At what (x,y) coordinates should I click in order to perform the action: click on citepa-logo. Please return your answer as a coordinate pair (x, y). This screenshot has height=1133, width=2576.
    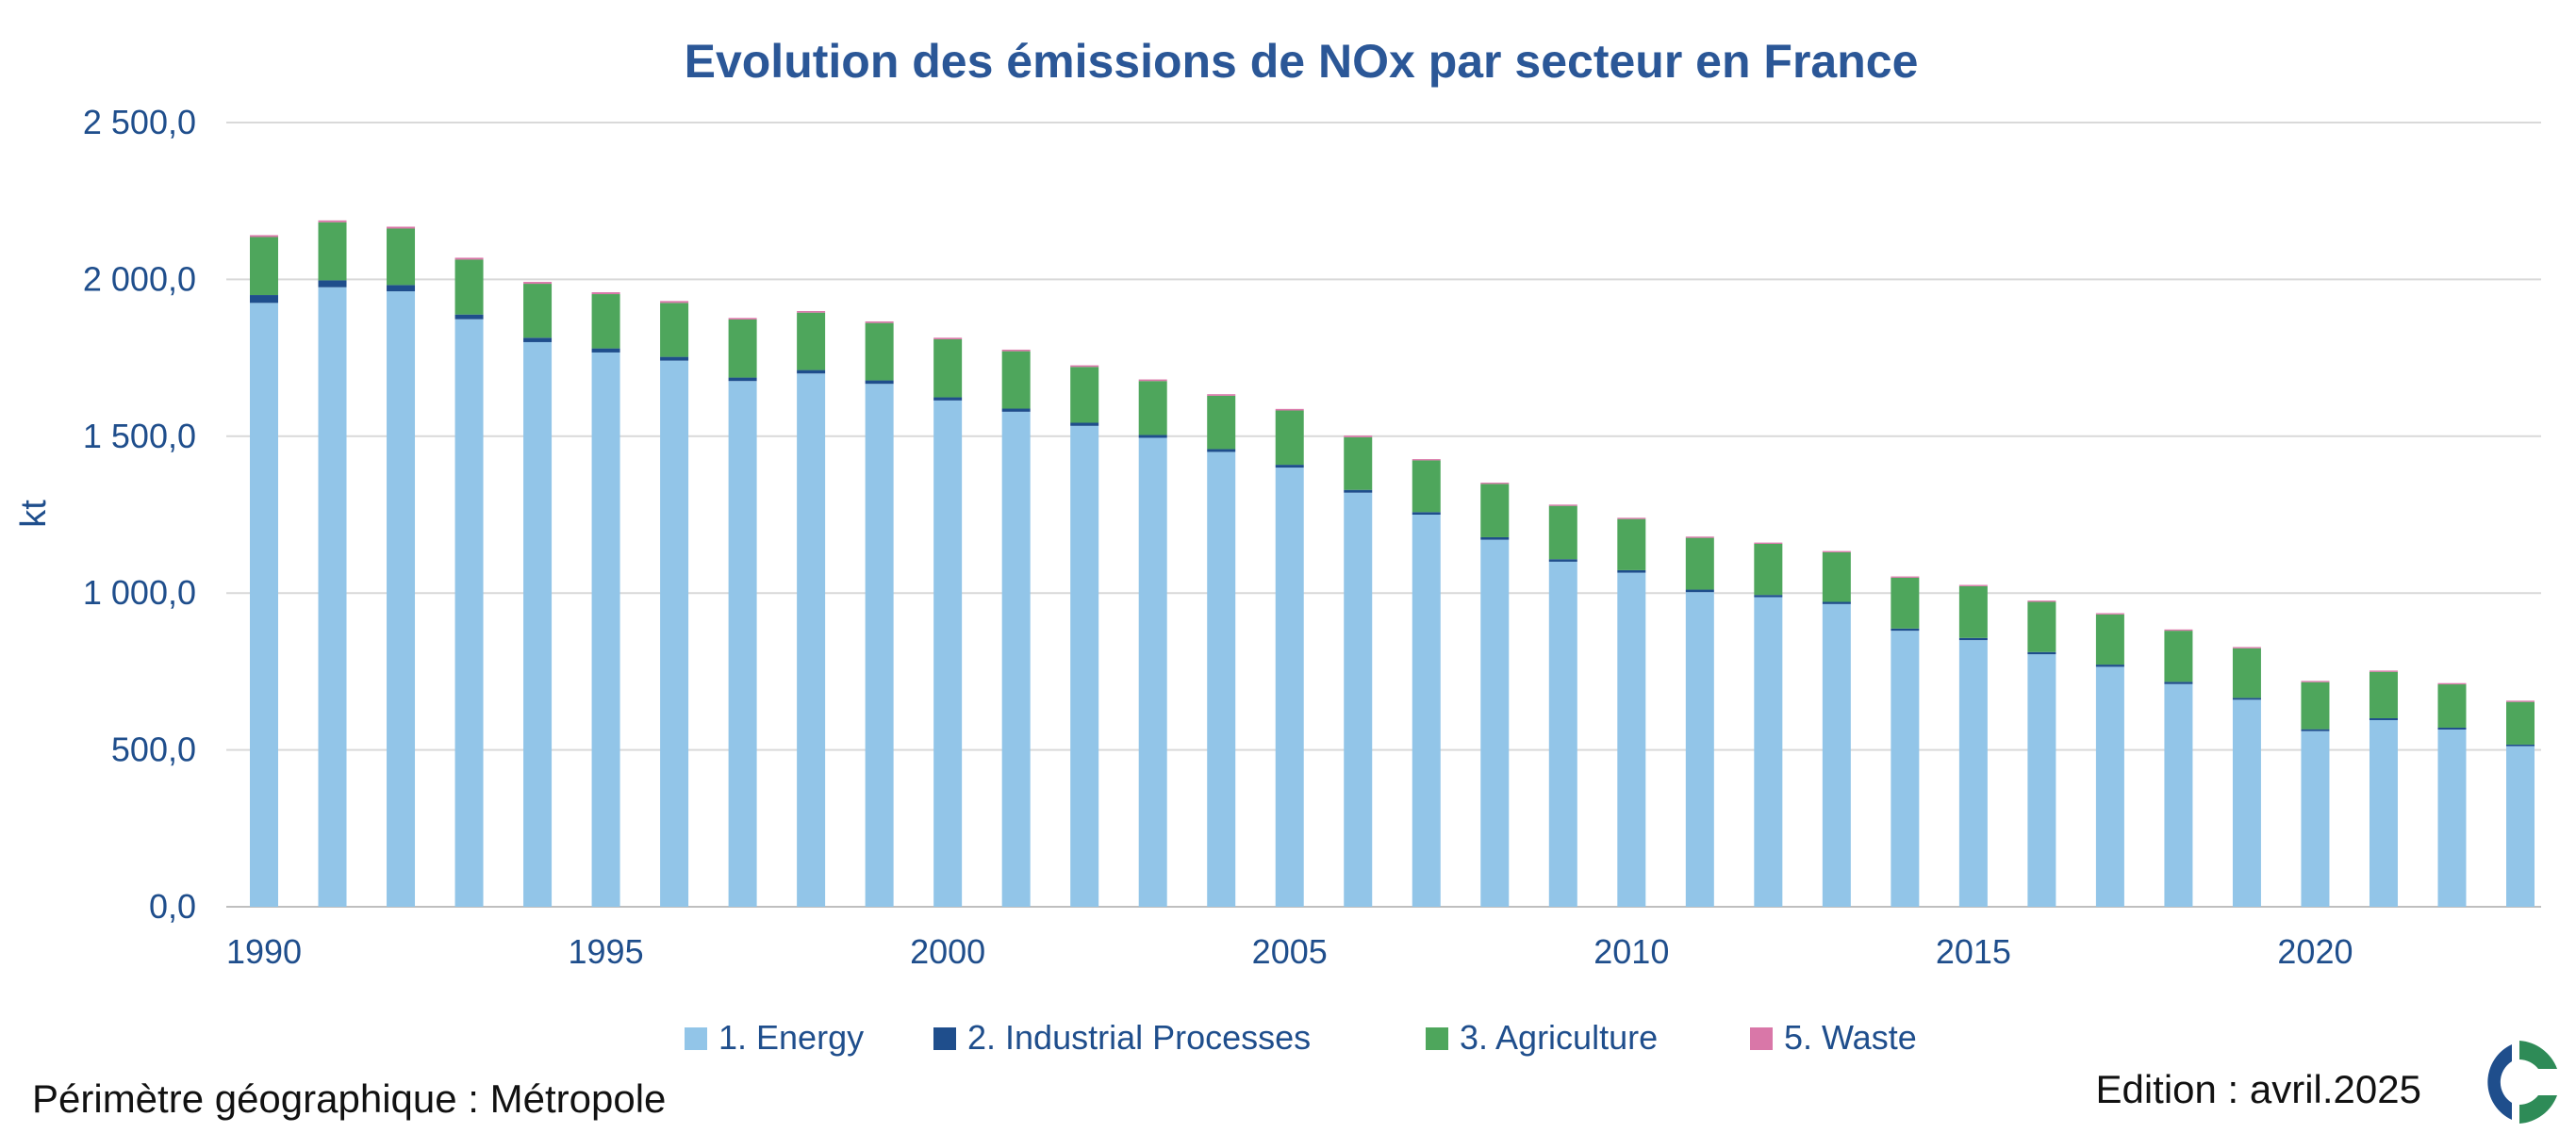
    Looking at the image, I should click on (2522, 1082).